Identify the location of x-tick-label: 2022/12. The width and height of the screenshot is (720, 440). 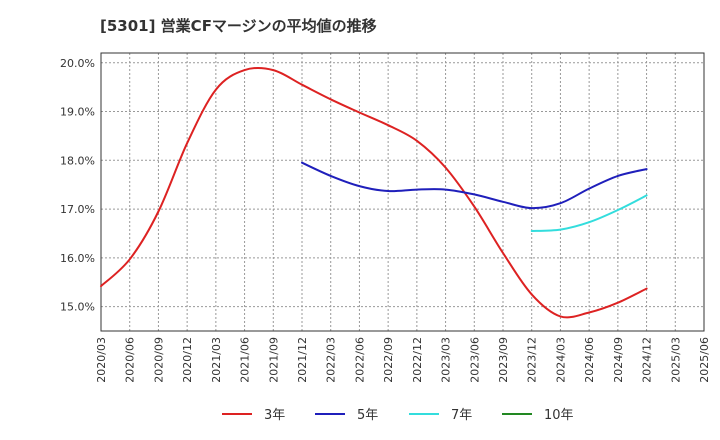
(417, 360).